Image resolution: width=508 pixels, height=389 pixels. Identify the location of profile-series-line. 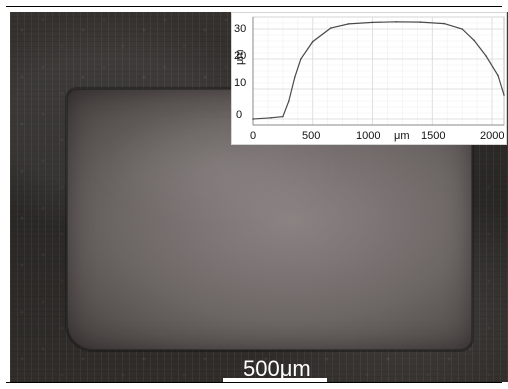
(378, 70).